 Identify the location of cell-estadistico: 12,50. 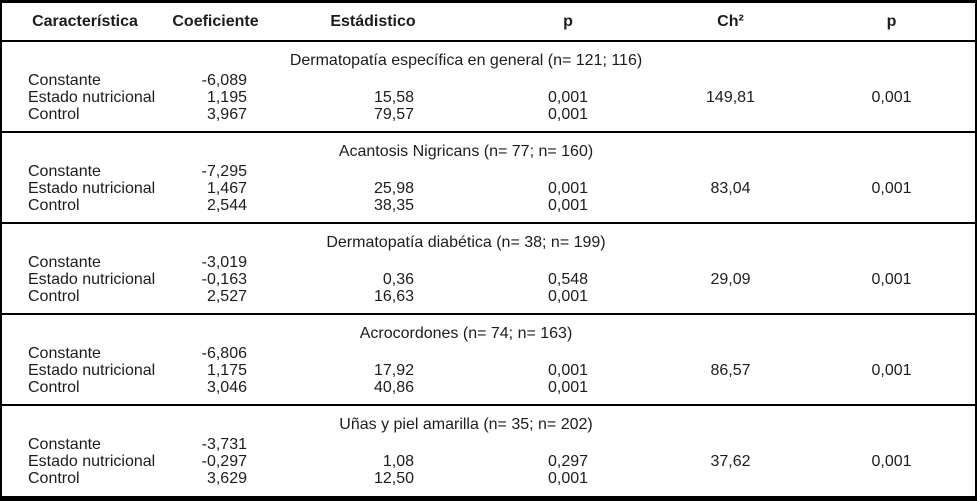
(393, 478).